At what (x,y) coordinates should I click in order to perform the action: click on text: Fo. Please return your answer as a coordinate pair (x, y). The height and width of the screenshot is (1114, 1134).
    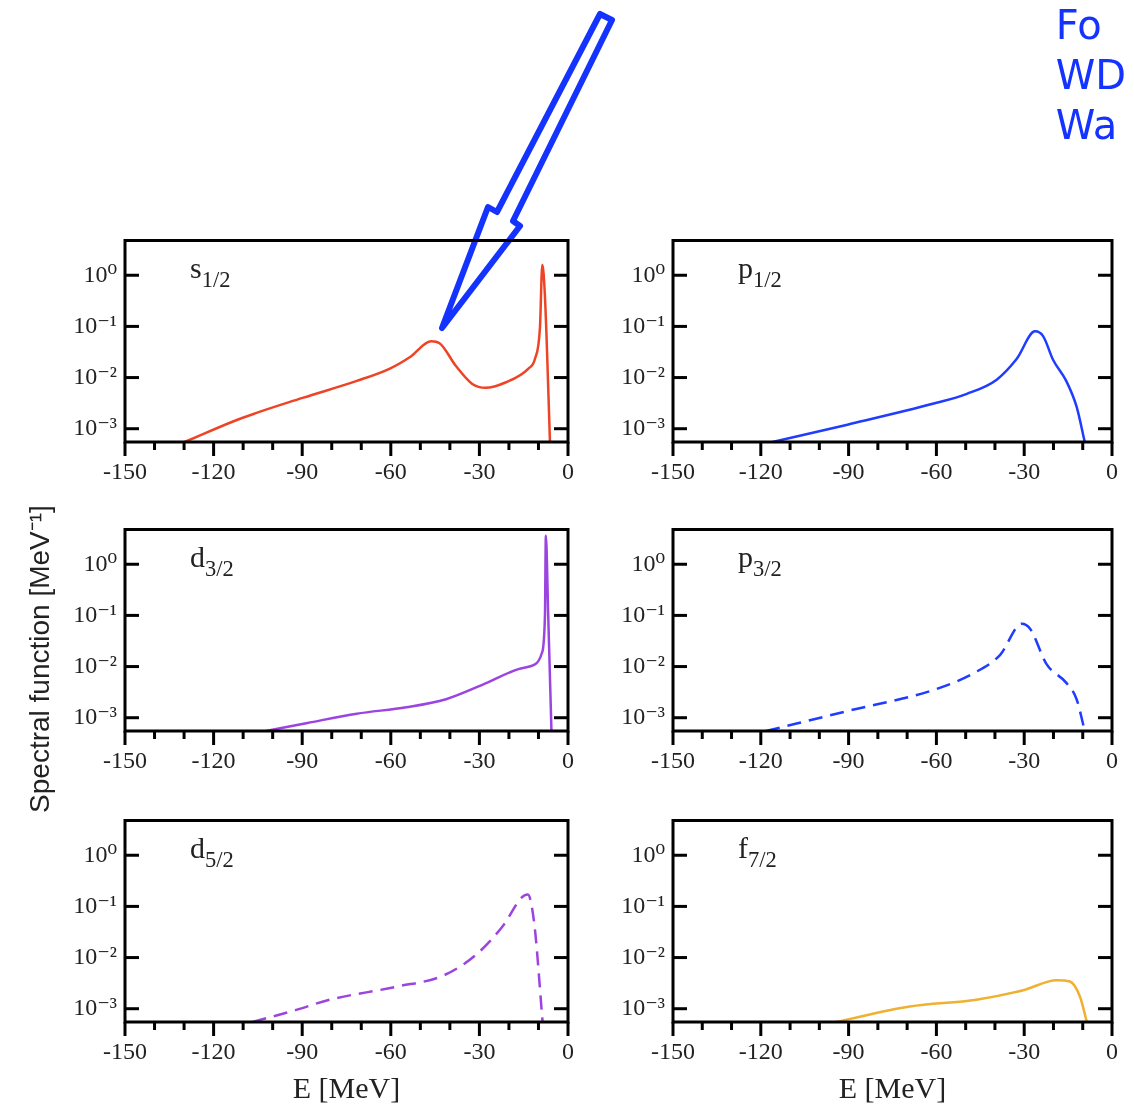
    Looking at the image, I should click on (1079, 25).